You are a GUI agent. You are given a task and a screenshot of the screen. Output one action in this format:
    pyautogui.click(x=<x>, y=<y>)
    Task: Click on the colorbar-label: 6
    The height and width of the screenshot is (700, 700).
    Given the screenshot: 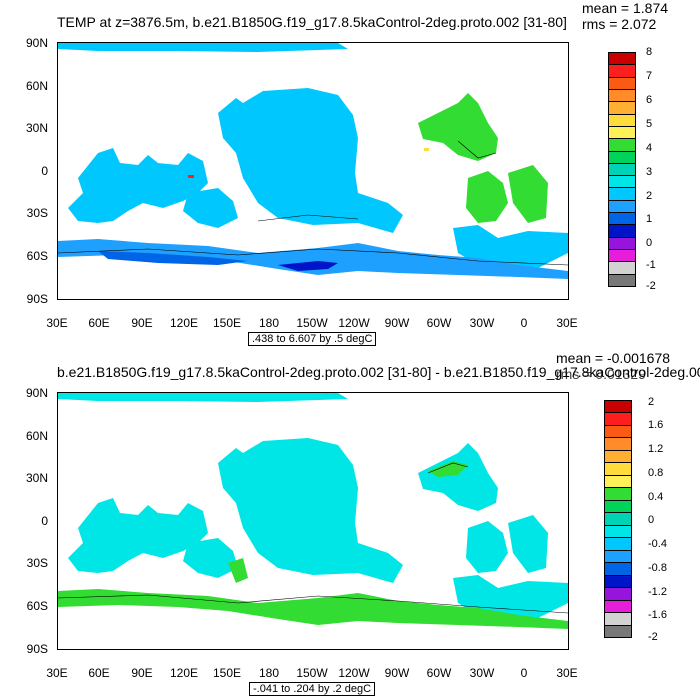 What is the action you would take?
    pyautogui.click(x=649, y=100)
    